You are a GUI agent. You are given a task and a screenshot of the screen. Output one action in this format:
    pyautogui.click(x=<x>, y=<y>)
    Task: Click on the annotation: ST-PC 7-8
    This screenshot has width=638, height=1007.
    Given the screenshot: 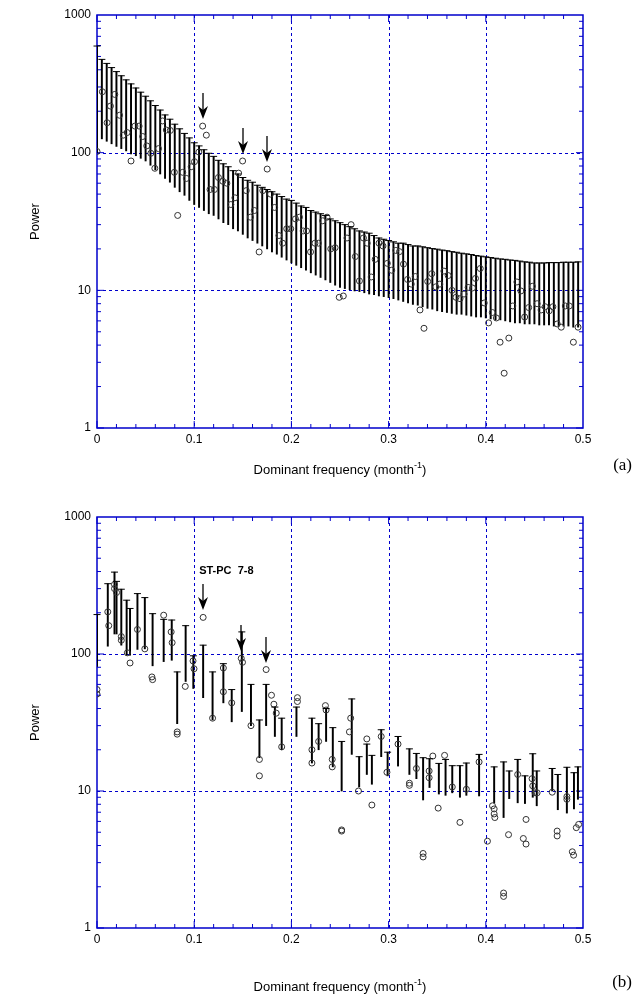 What is the action you would take?
    pyautogui.click(x=226, y=570)
    